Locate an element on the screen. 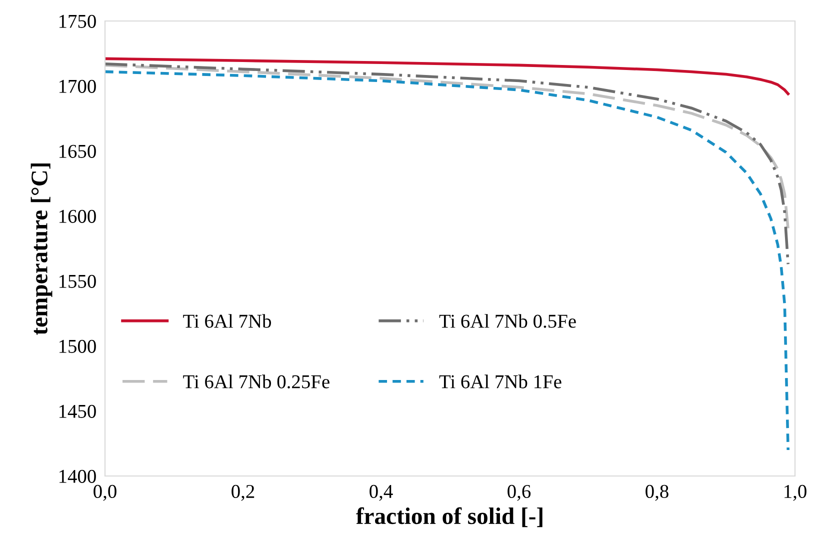 The image size is (813, 549). y-tick-label: 1700 is located at coordinates (77, 86).